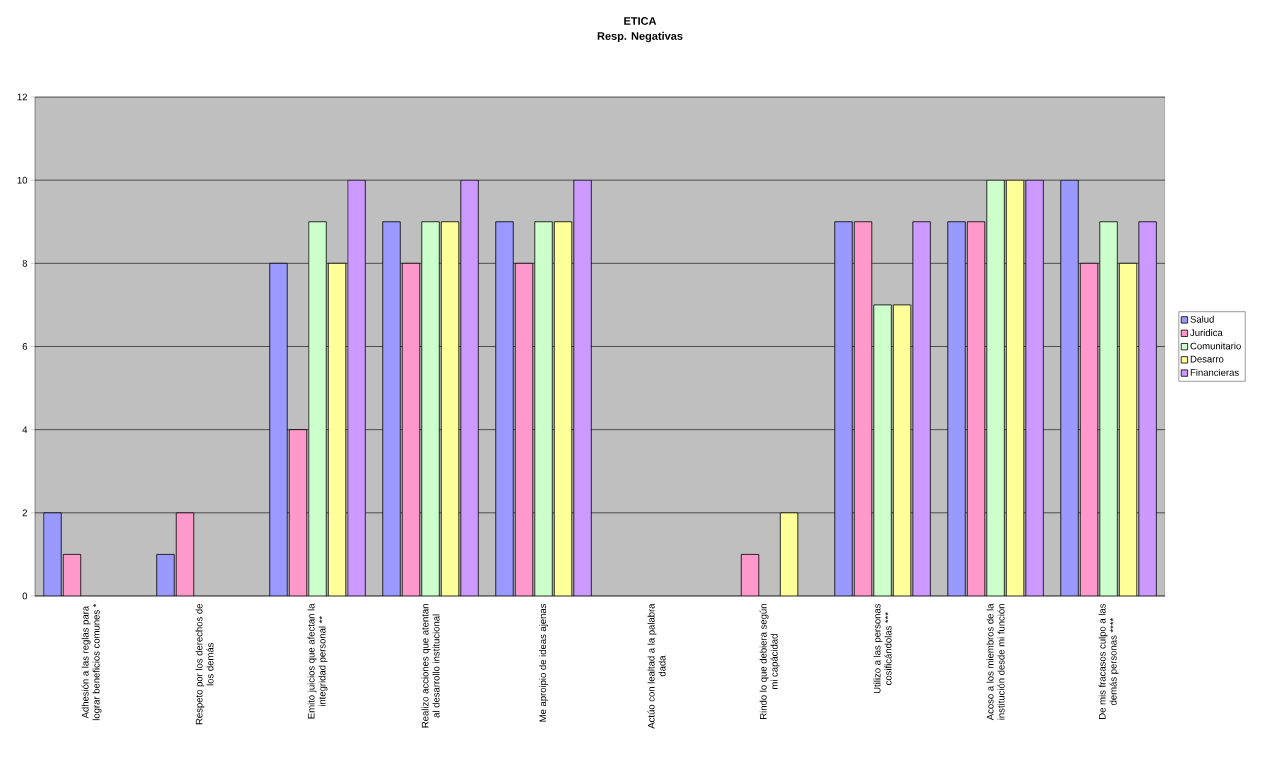  Describe the element at coordinates (25, 429) in the screenshot. I see `y-tick-label: 4` at that location.